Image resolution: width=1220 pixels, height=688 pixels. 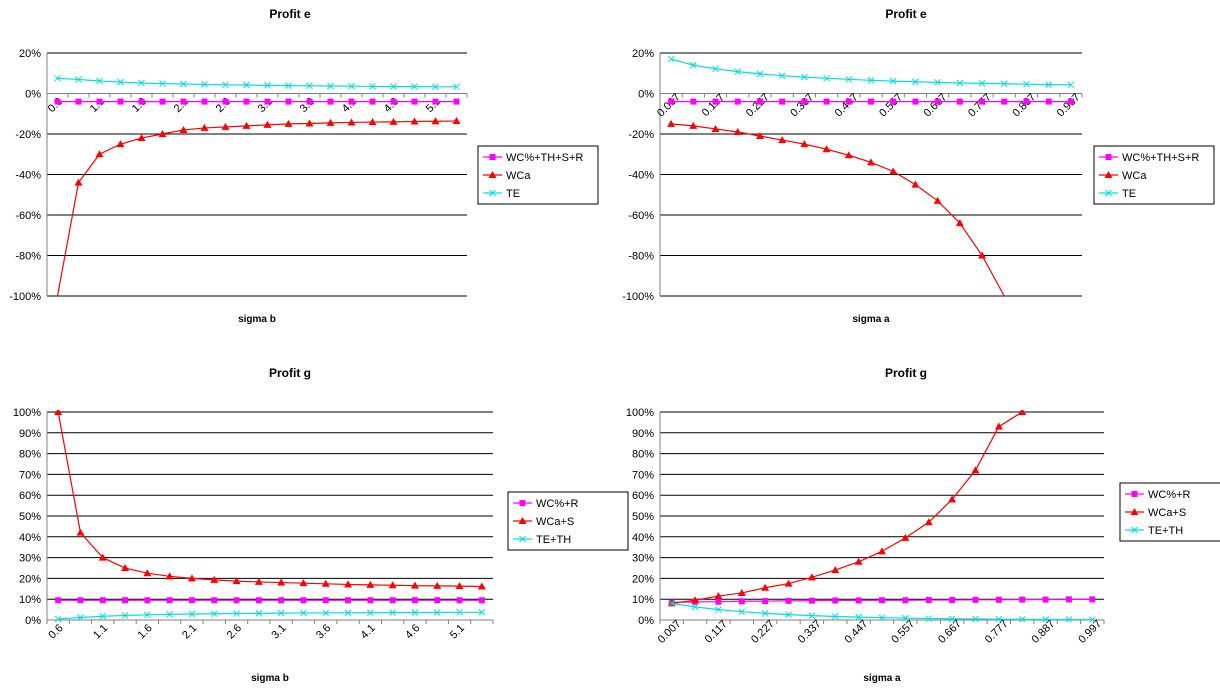 What do you see at coordinates (643, 600) in the screenshot?
I see `y-tick-label: 10%` at bounding box center [643, 600].